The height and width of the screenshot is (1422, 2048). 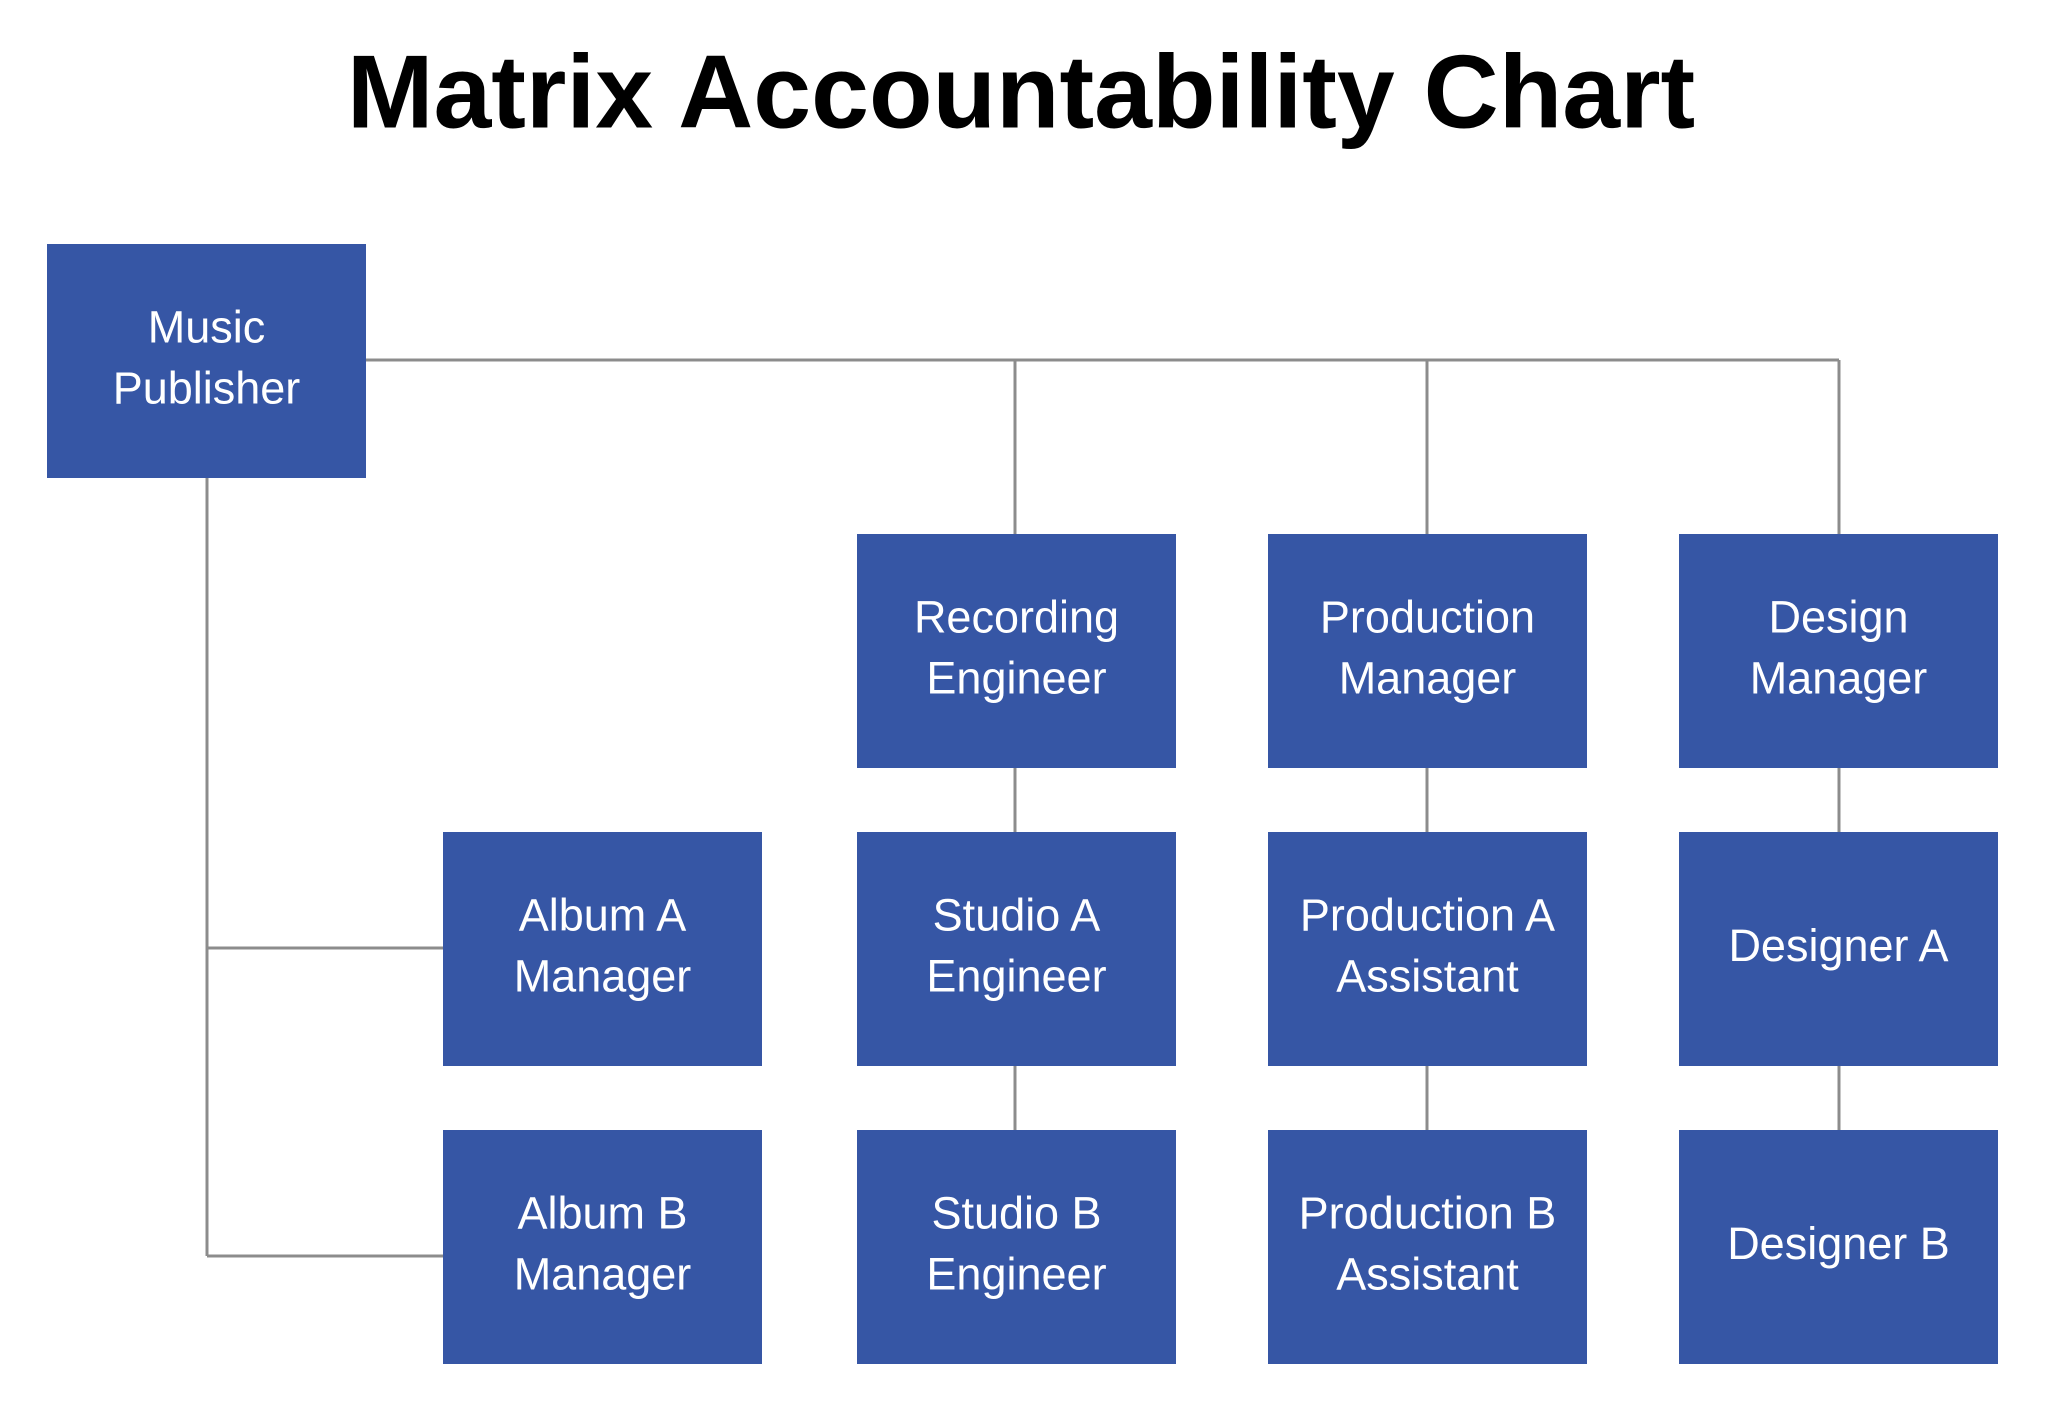 I want to click on node: Design Manager, so click(x=1838, y=651).